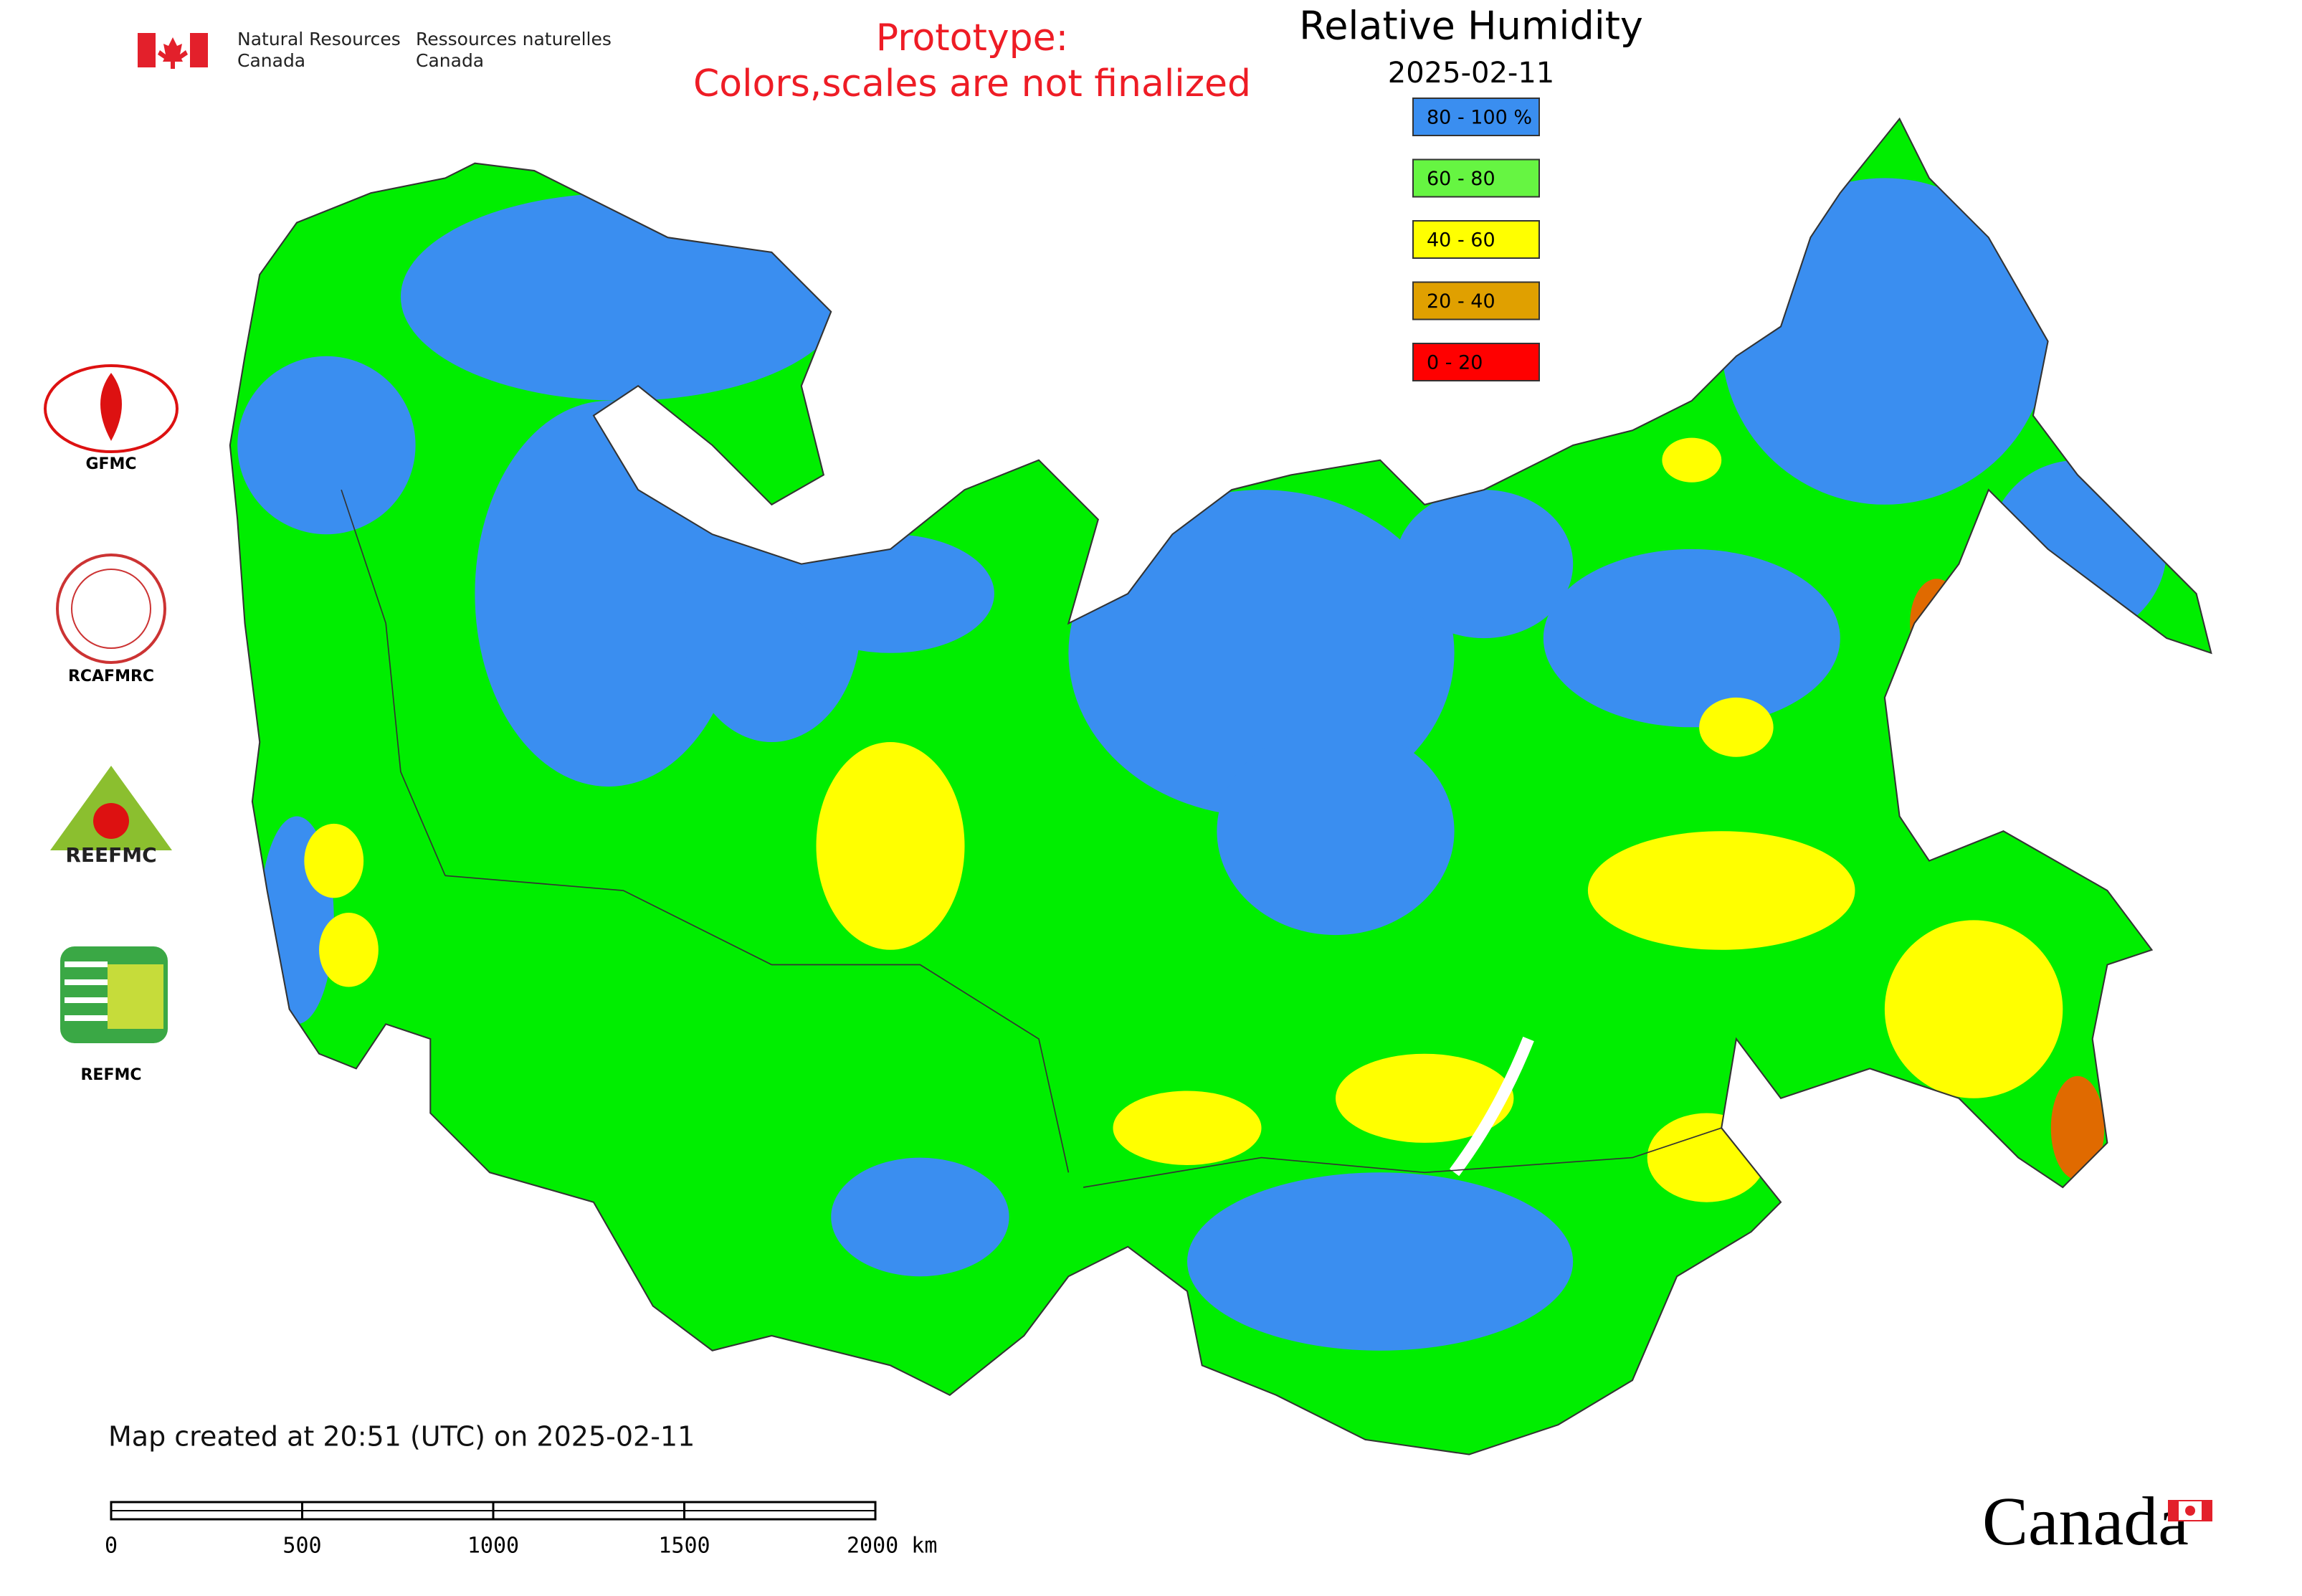 Image resolution: width=2302 pixels, height=1596 pixels. Describe the element at coordinates (2190, 1510) in the screenshot. I see `wordmark-flag` at that location.